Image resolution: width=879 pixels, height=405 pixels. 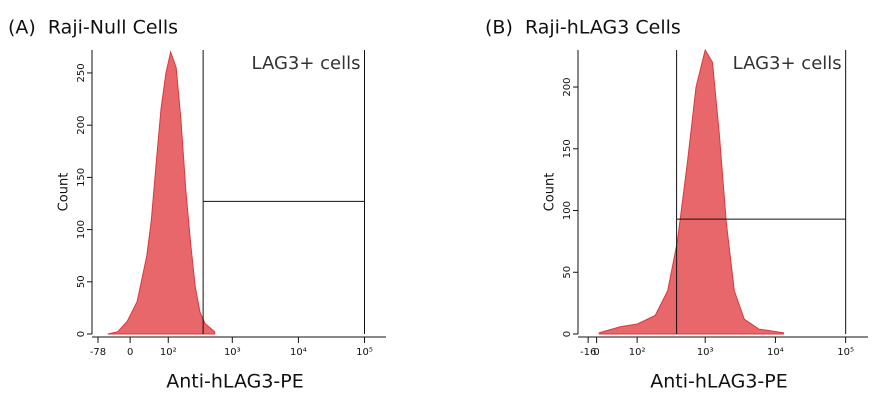 I want to click on panel-title: (B) Raji-hLAG3 Cells, so click(x=583, y=28).